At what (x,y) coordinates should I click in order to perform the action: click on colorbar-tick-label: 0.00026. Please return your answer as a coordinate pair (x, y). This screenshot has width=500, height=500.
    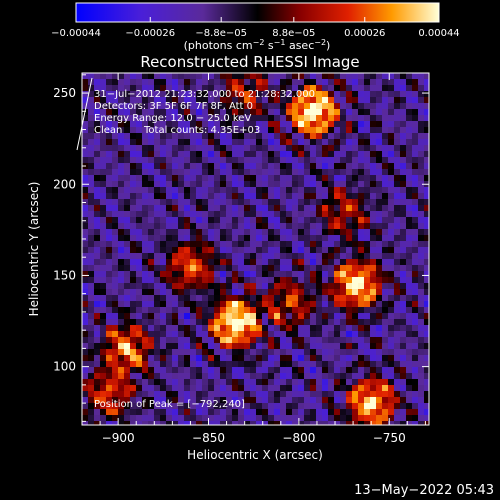
    Looking at the image, I should click on (364, 33).